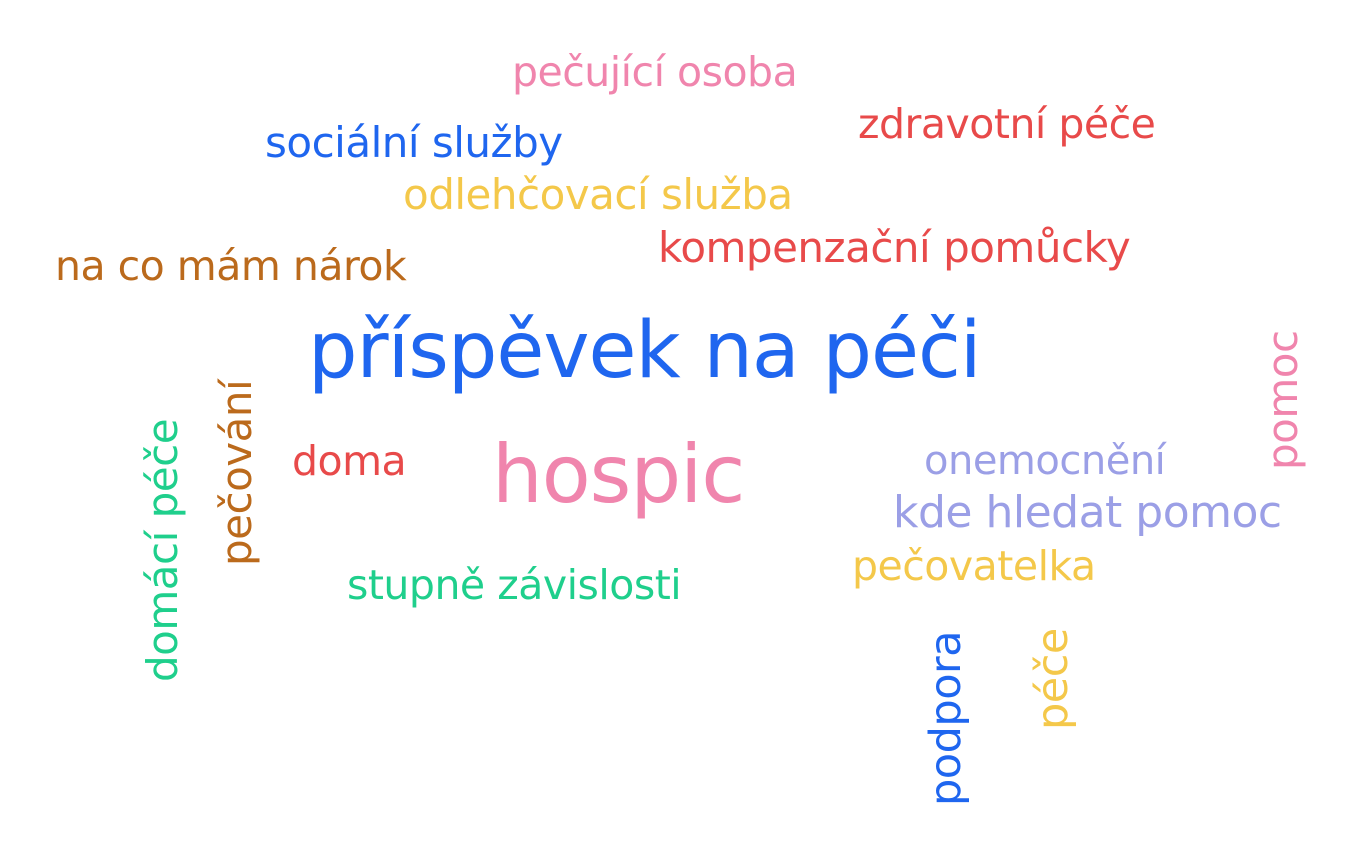  I want to click on word-doma: doma, so click(349, 461).